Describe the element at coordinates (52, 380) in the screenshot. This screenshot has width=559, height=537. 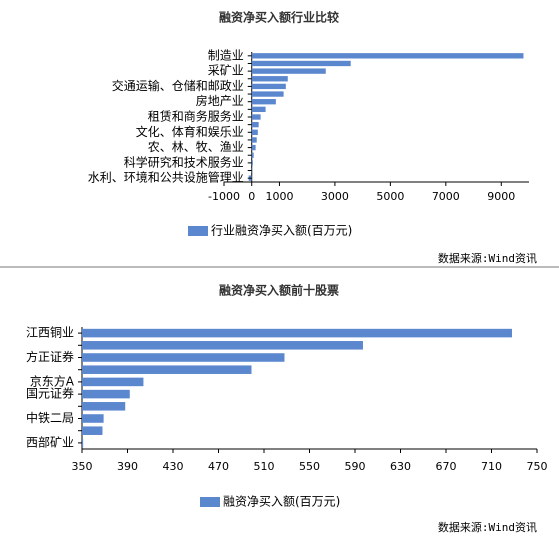
I see `y-tick-label: 京东方A` at that location.